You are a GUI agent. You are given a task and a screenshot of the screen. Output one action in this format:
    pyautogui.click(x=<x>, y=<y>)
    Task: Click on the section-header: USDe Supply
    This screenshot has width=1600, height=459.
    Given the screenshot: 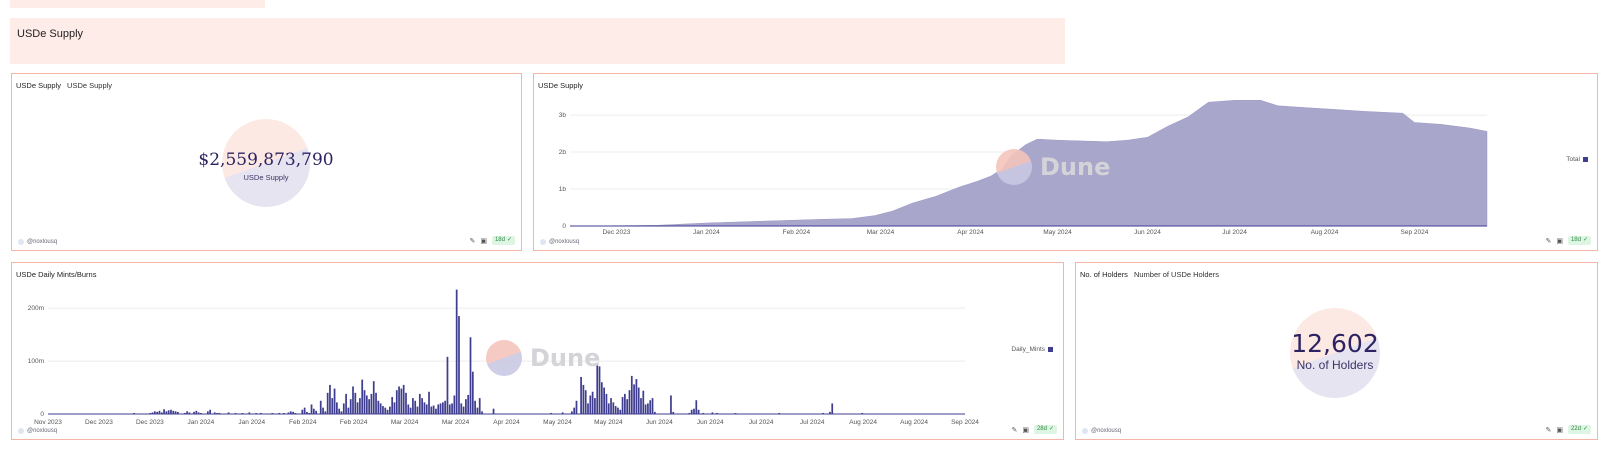 What is the action you would take?
    pyautogui.click(x=537, y=41)
    